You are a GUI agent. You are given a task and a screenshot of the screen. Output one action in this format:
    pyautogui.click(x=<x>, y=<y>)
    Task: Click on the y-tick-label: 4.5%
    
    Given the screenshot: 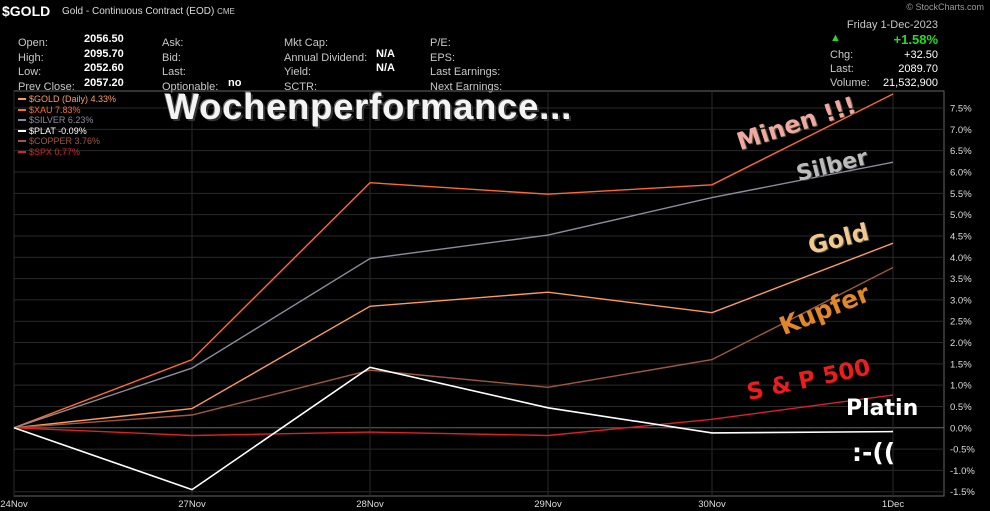 What is the action you would take?
    pyautogui.click(x=961, y=236)
    